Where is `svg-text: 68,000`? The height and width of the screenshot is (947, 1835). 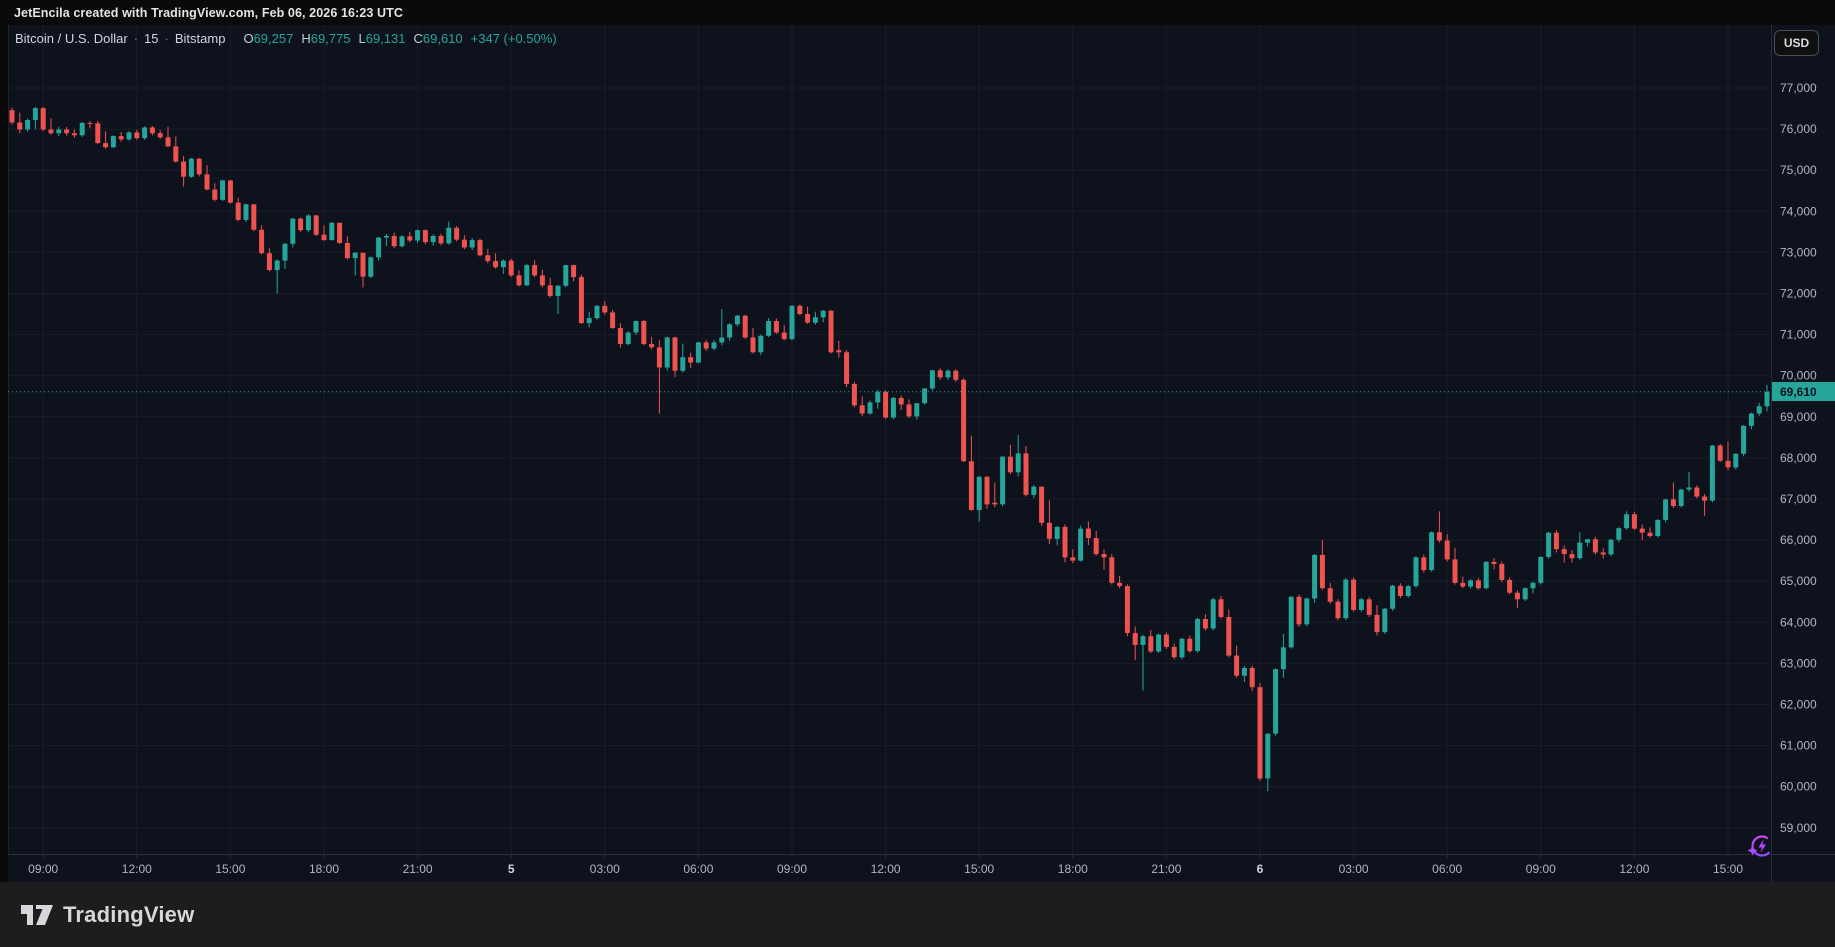
svg-text: 68,000 is located at coordinates (1798, 458).